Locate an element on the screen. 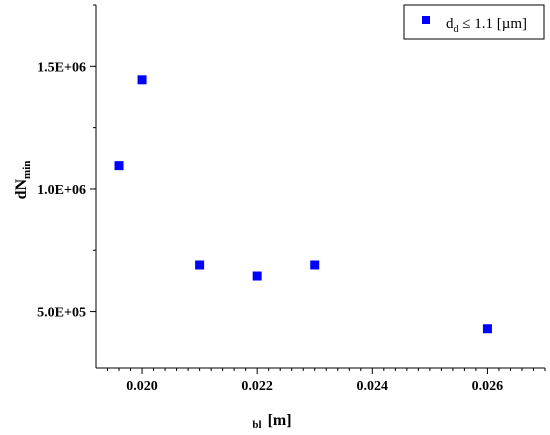 The height and width of the screenshot is (435, 550). legend: dd ≤ 1.1 [µm] is located at coordinates (474, 22).